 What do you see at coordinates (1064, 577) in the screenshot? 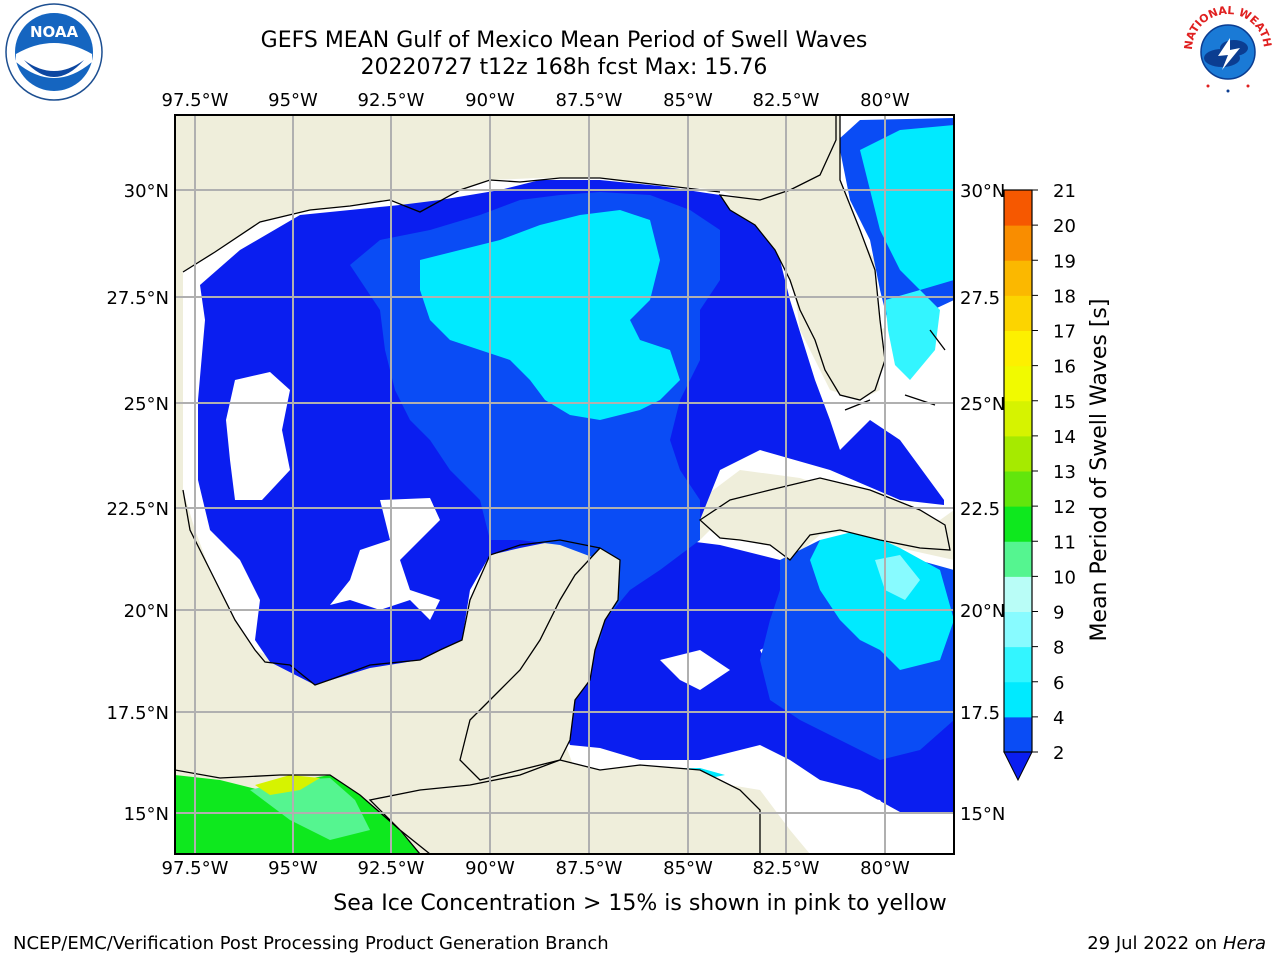
I see `colorbar-tick-label: 10` at bounding box center [1064, 577].